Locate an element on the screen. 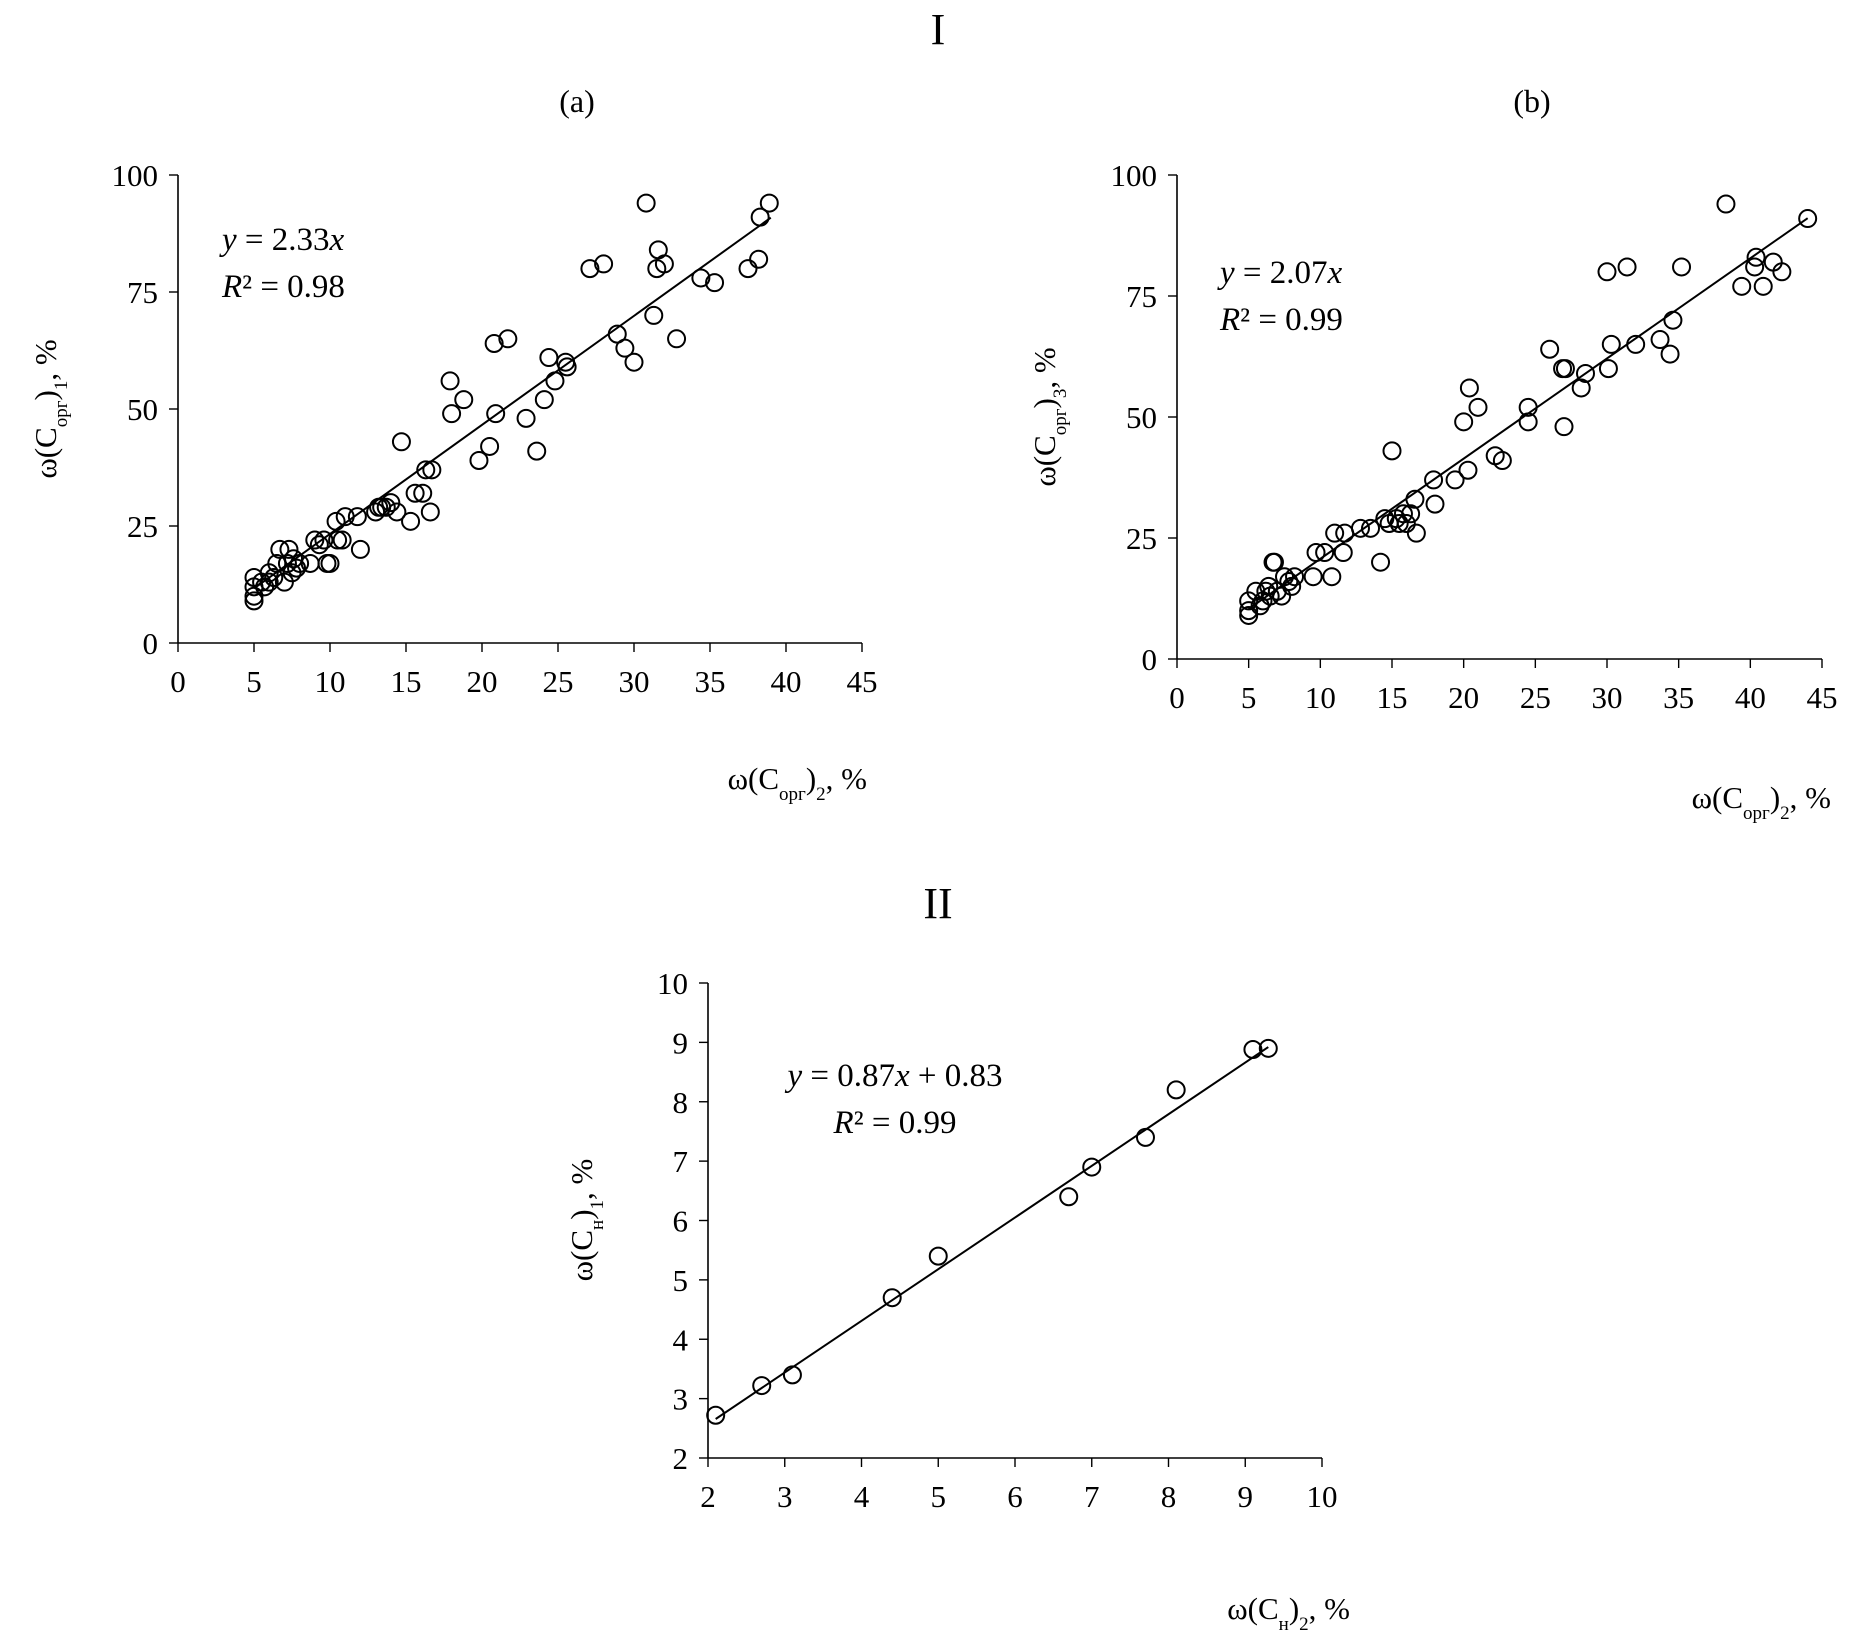  y-tick-label: 2 is located at coordinates (681, 1458).